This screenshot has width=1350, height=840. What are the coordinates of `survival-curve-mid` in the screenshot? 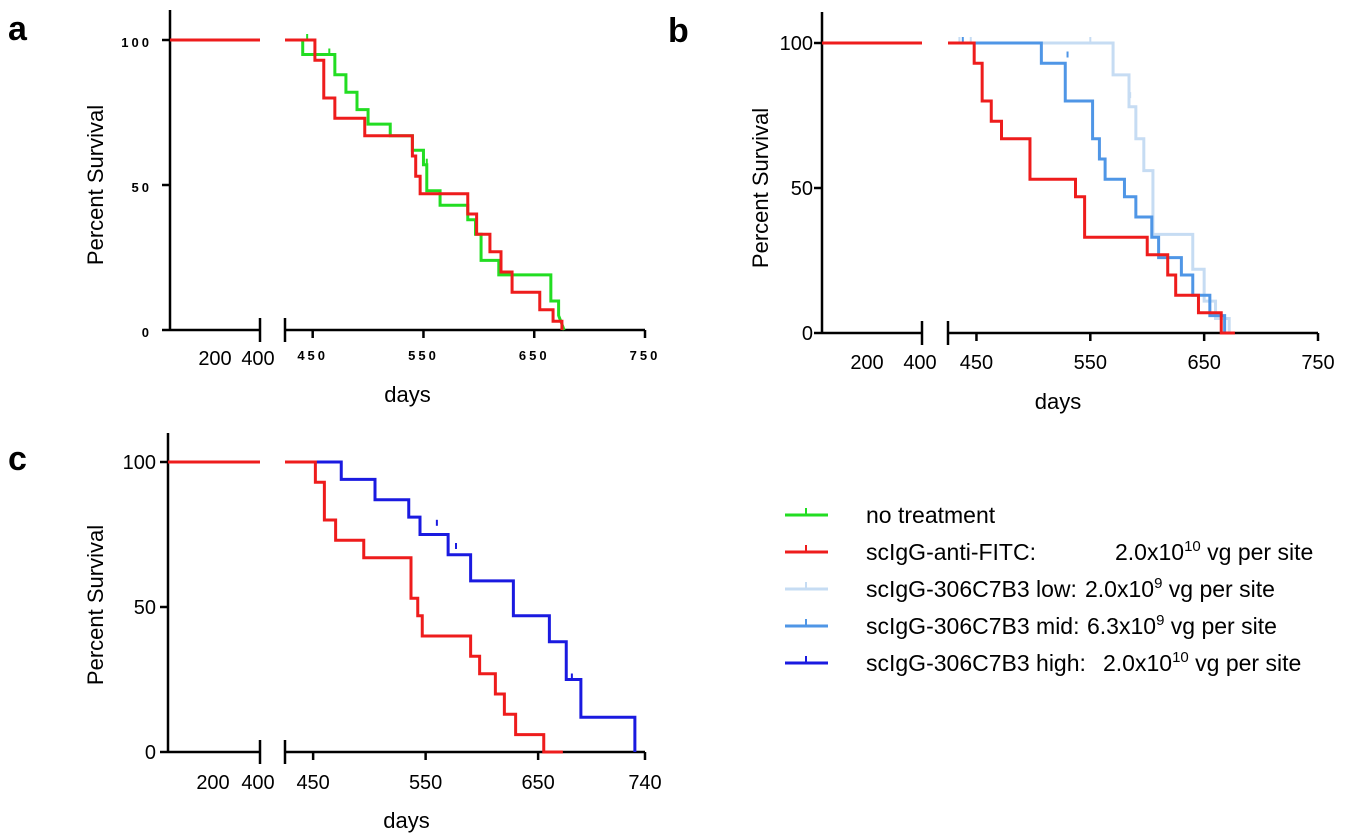 It's located at (1087, 187).